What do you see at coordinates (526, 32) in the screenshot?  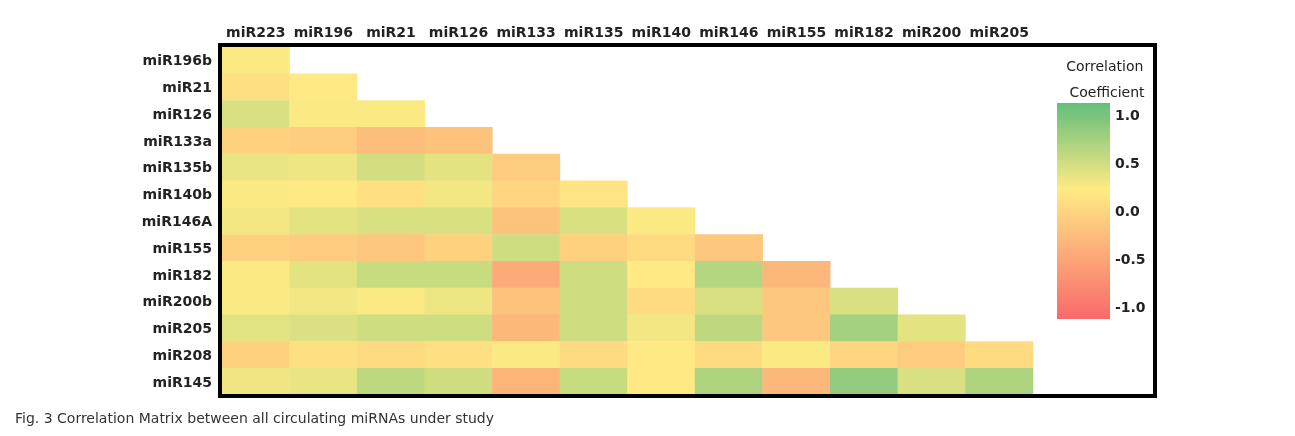 I see `x-tick-label: miR133` at bounding box center [526, 32].